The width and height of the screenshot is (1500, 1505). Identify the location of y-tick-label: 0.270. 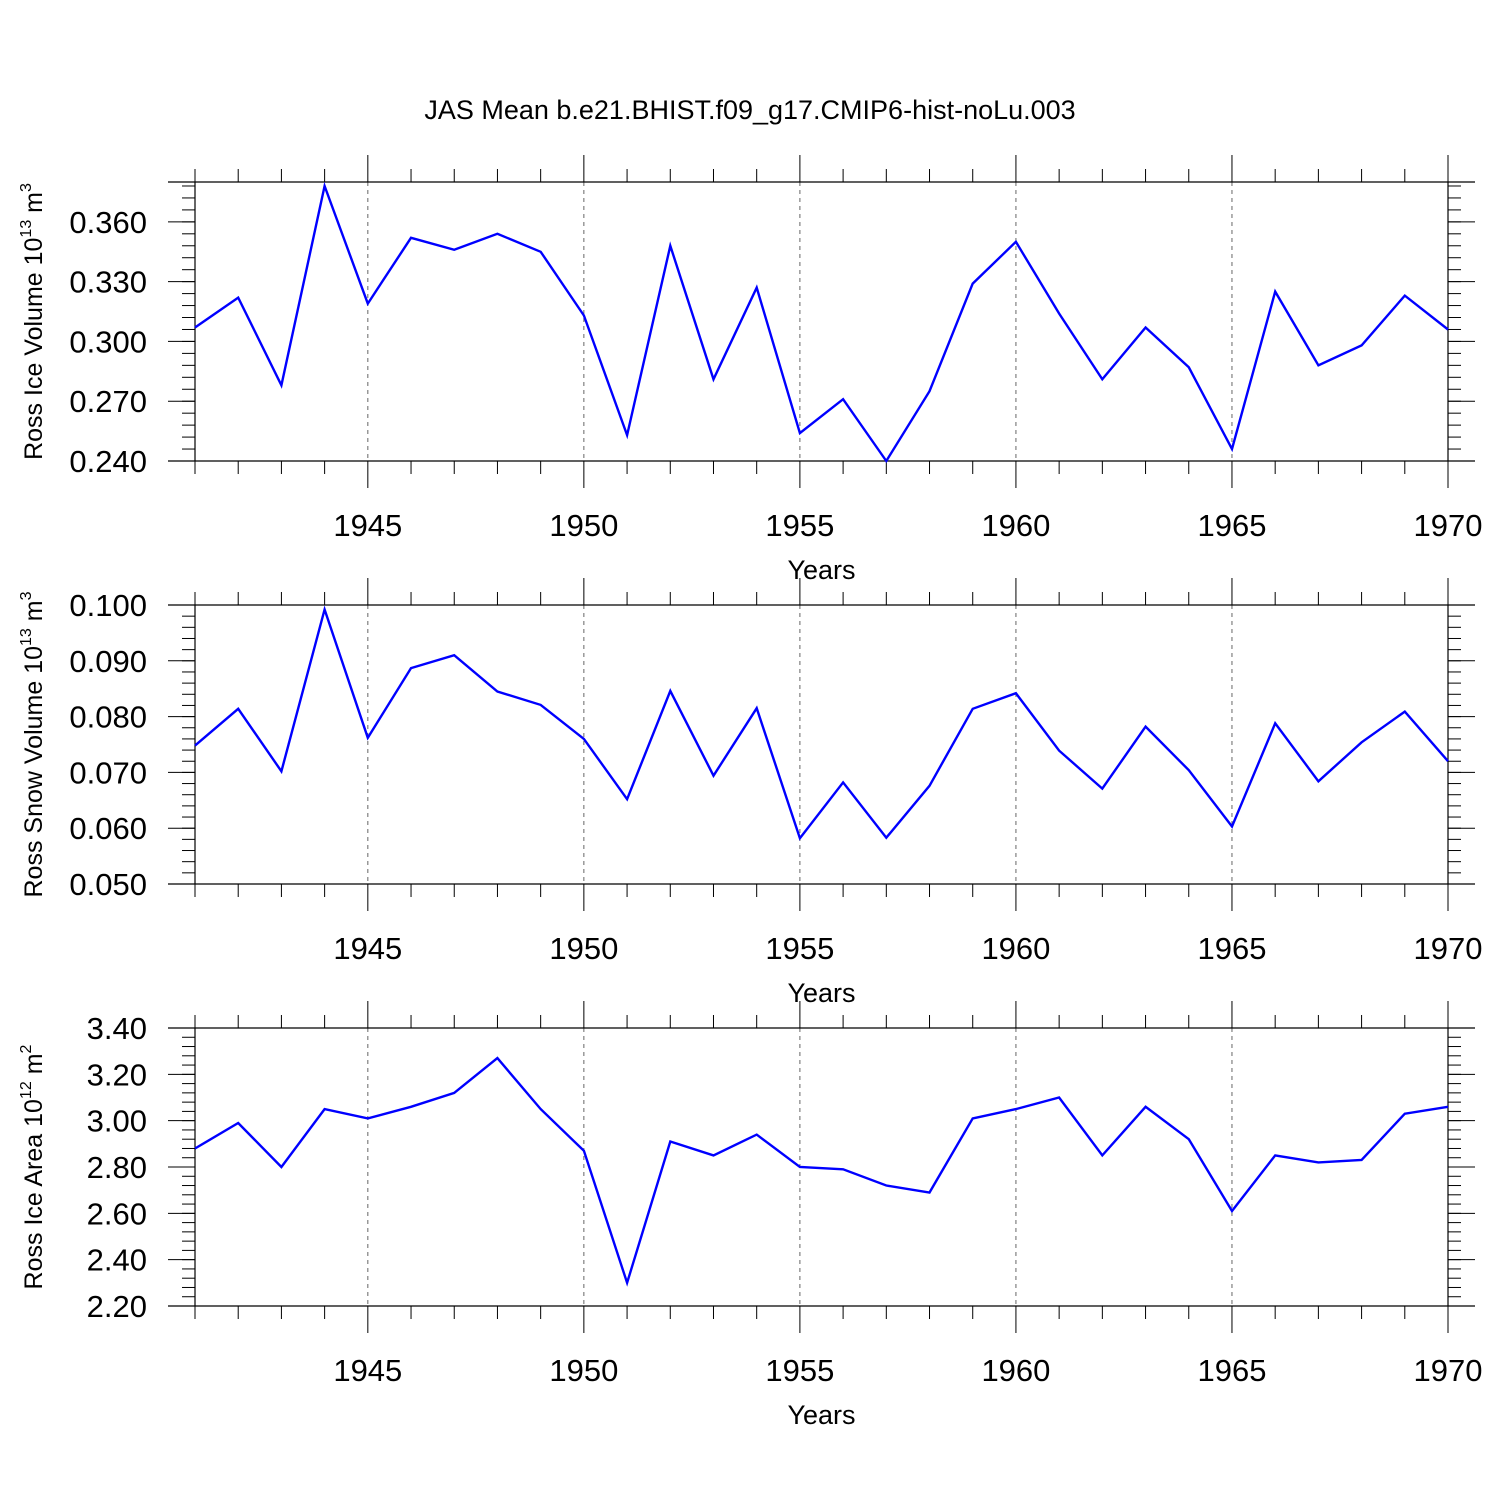
(108, 401).